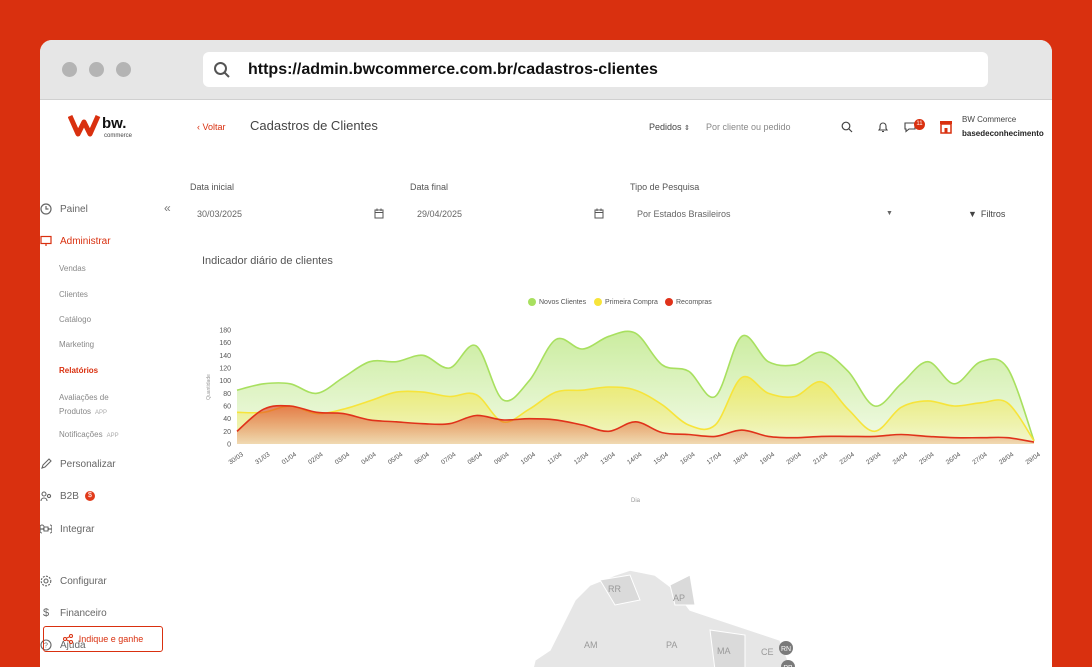 The image size is (1092, 667). I want to click on refer-and-earn-button: Indique e ganhe, so click(103, 639).